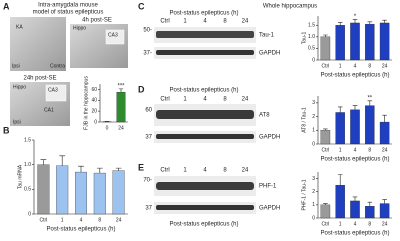 The width and height of the screenshot is (400, 241). Describe the element at coordinates (86, 103) in the screenshot. I see `y-axis-label: FJB in the hippocampus` at that location.